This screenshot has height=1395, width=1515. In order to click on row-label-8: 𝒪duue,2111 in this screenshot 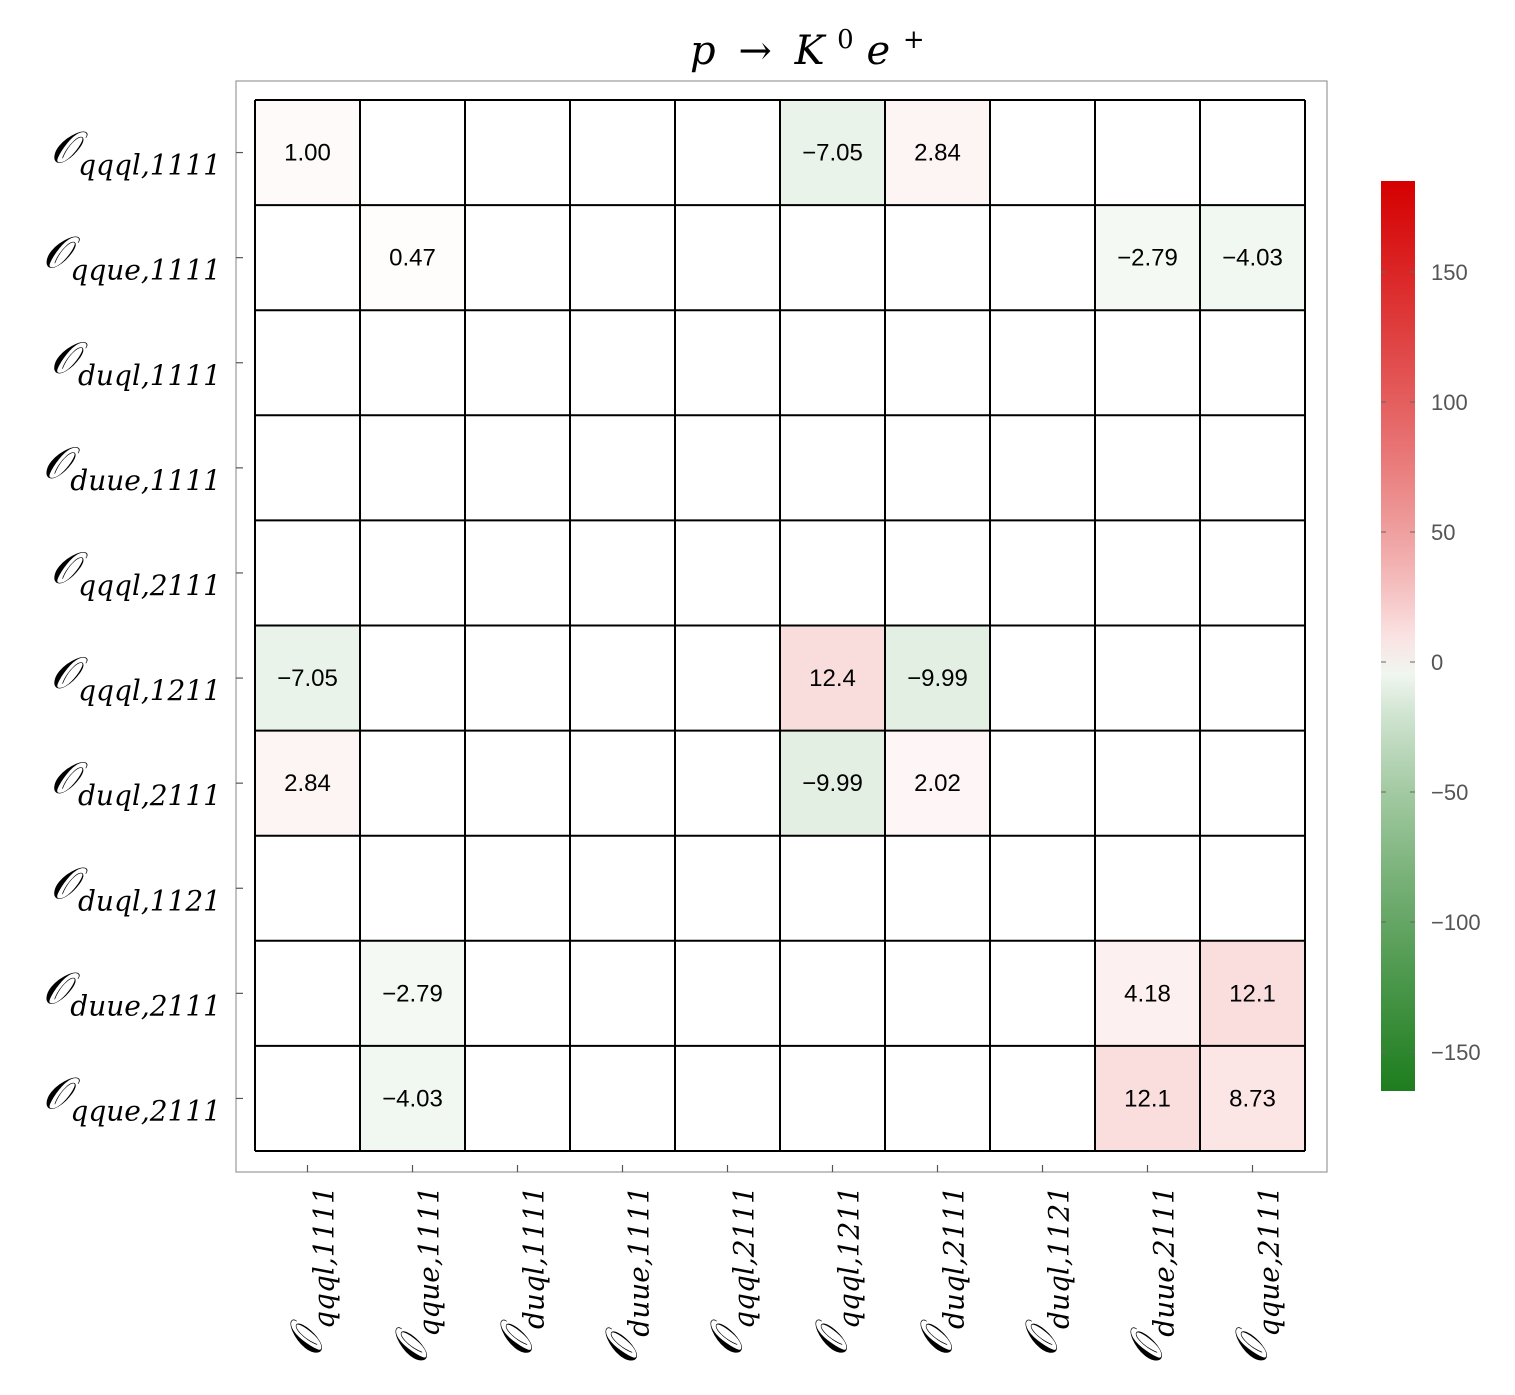, I will do `click(132, 992)`.